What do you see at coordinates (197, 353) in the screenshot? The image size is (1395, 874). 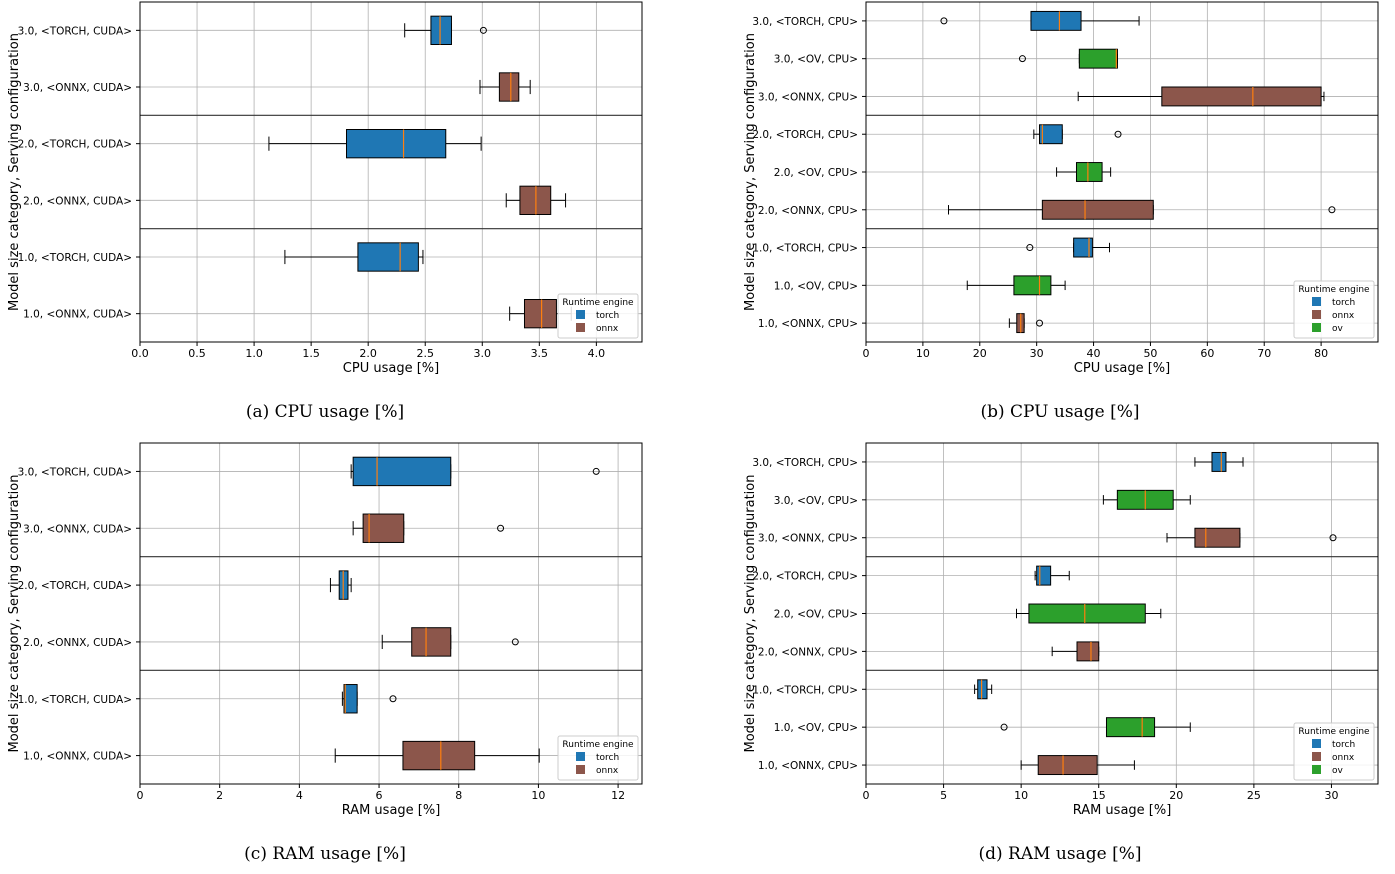 I see `x-tick-label: 0.5` at bounding box center [197, 353].